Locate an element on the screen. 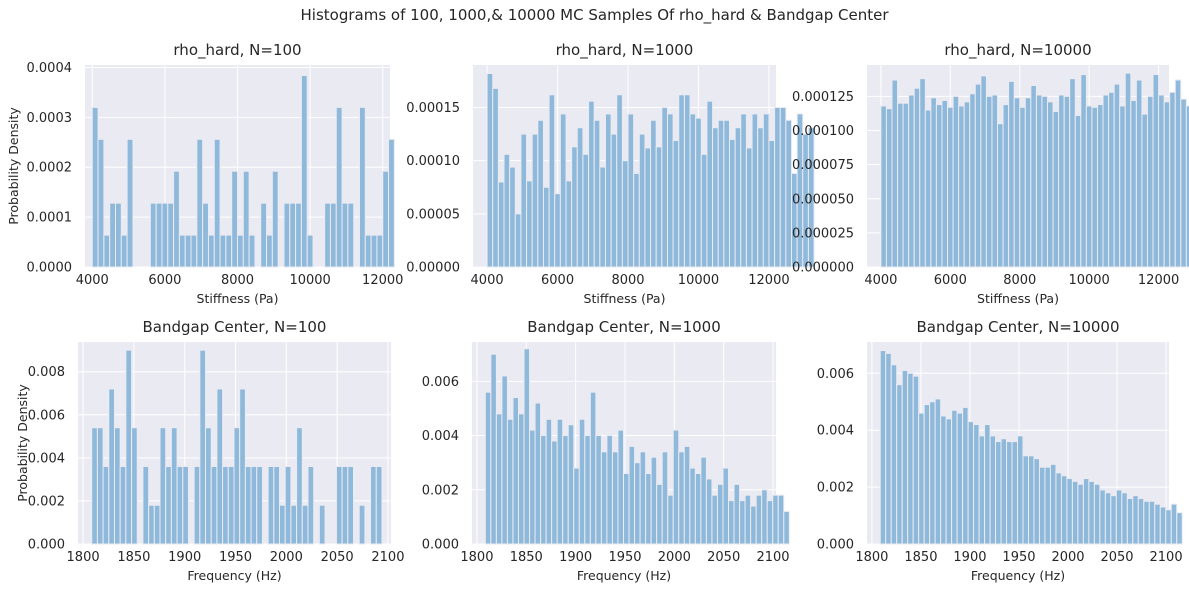 This screenshot has width=1189, height=593. x-tick-label: 6000 is located at coordinates (557, 280).